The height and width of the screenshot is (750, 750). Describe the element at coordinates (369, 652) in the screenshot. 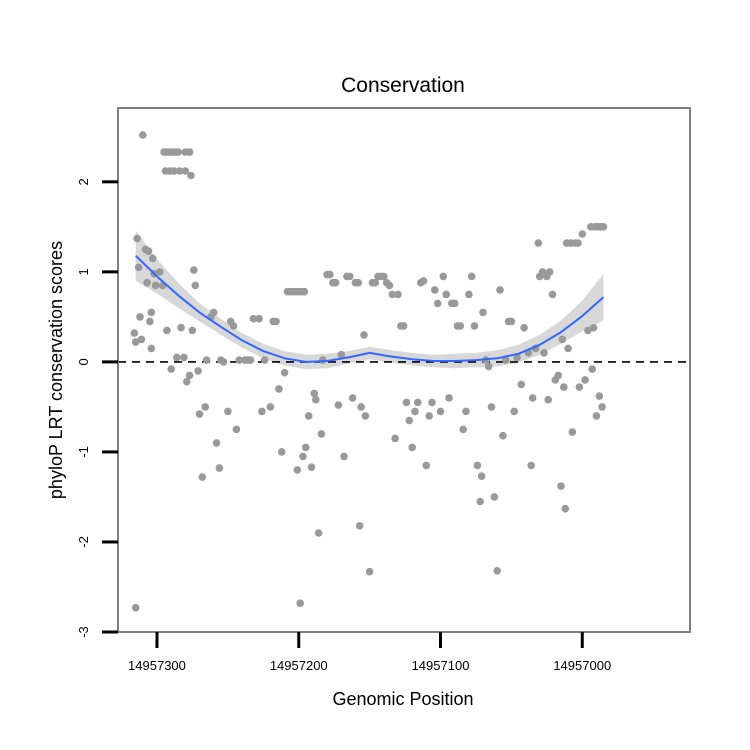

I see `x-axis: 14957300 14957200 14957100 14957000` at that location.